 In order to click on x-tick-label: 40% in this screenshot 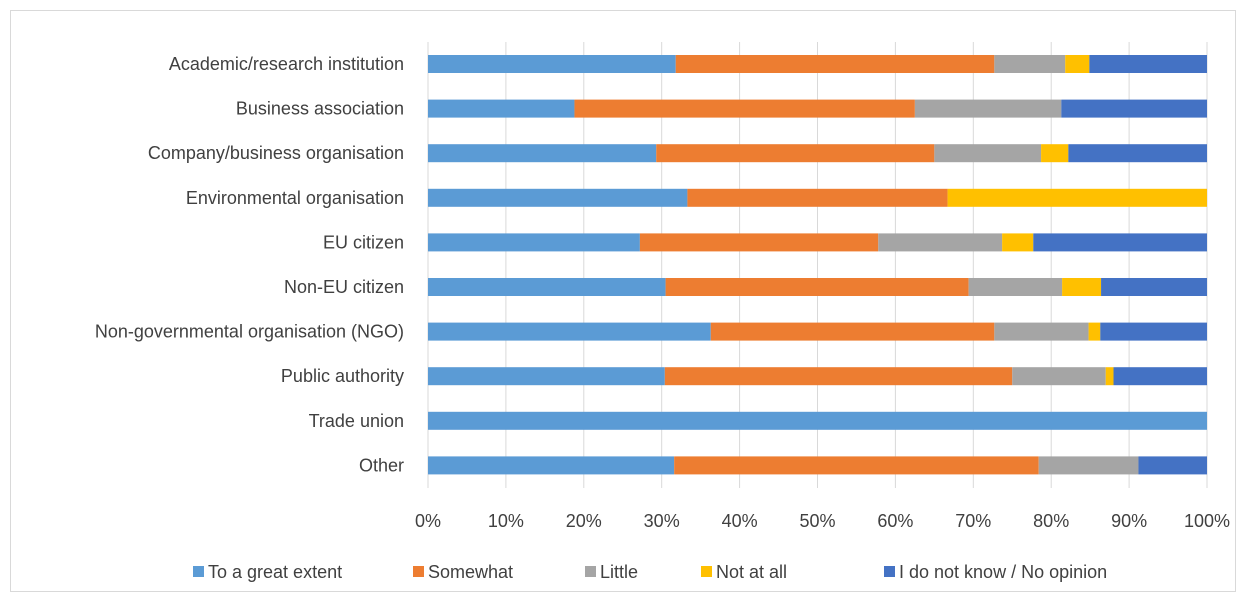, I will do `click(740, 521)`.